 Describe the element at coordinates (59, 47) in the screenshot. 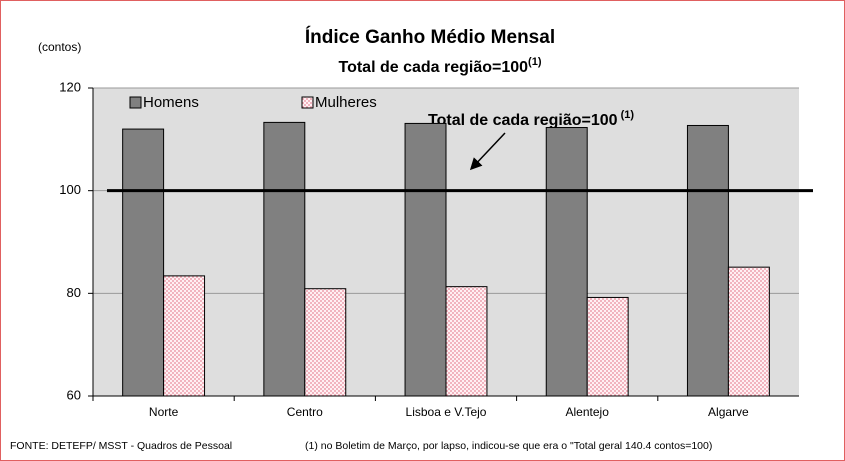

I see `y-axis-label: (contos)` at that location.